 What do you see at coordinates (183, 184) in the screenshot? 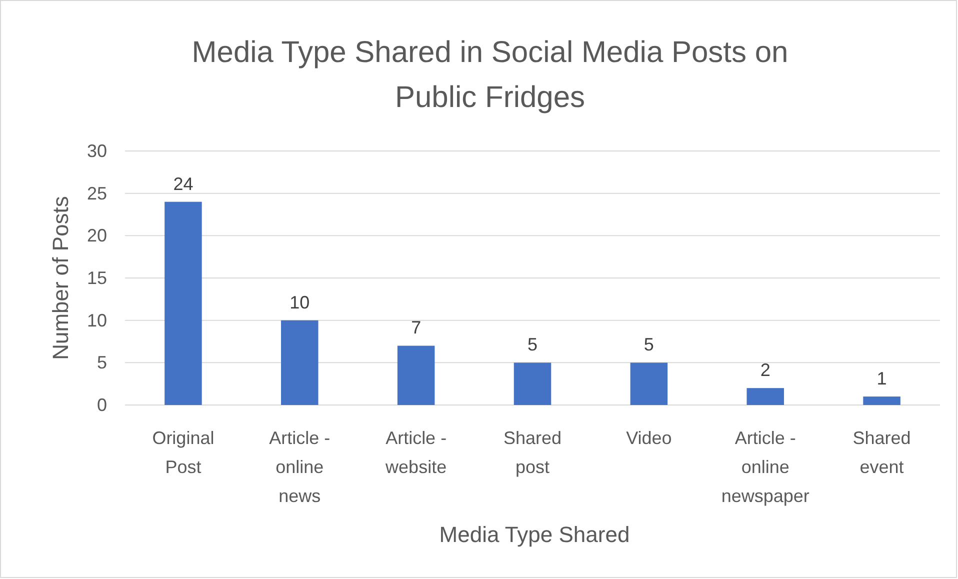
I see `data-label: 24` at bounding box center [183, 184].